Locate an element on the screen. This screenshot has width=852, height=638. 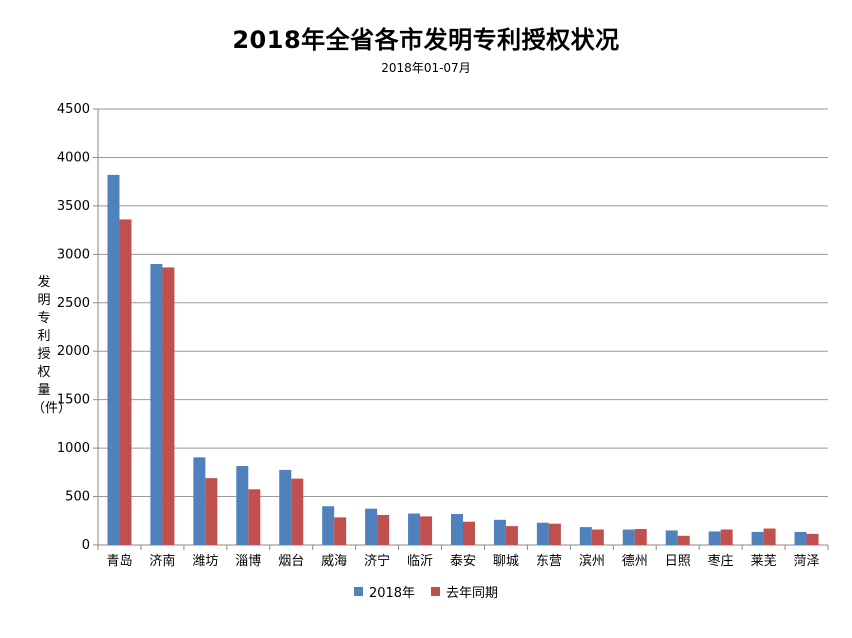
x-tick-label: 枣庄 is located at coordinates (721, 561).